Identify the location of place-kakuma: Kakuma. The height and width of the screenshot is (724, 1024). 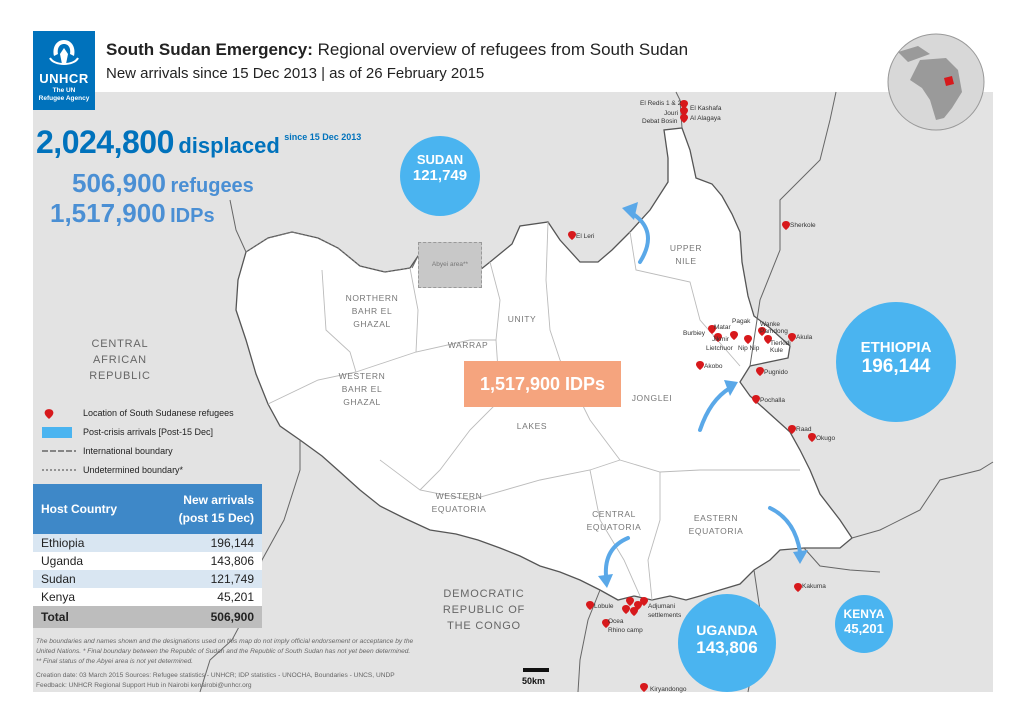
(814, 586).